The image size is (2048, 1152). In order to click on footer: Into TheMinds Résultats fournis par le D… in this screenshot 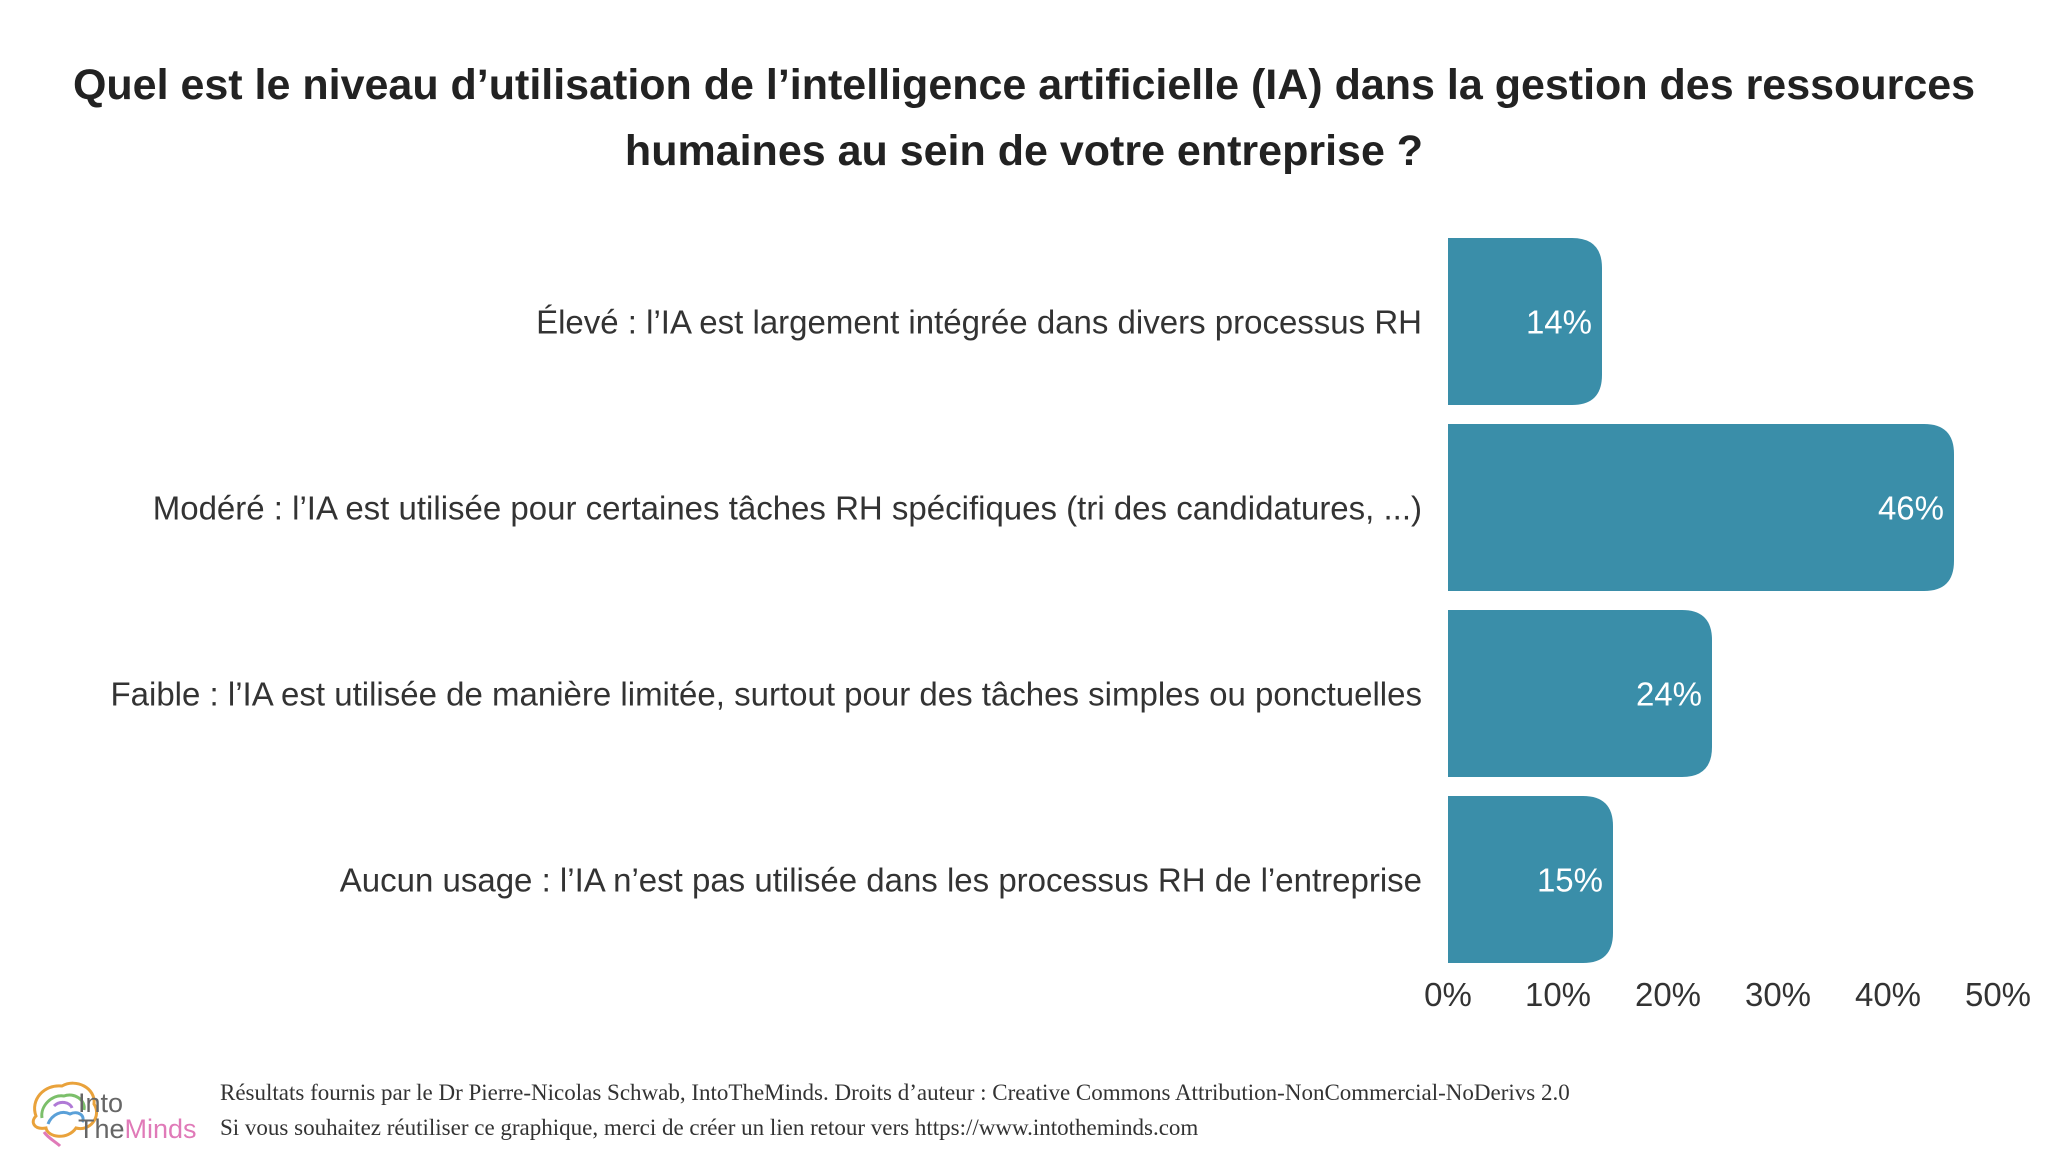, I will do `click(1024, 1111)`.